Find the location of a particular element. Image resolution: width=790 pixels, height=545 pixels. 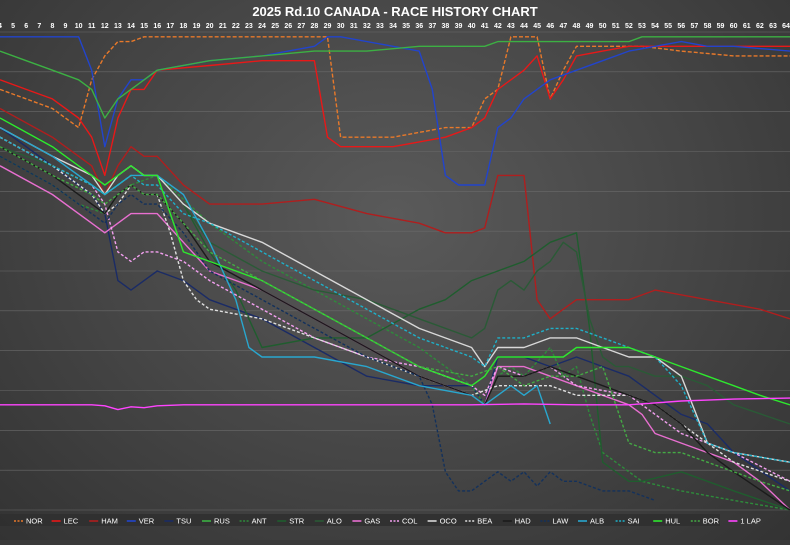

legend-label: COL is located at coordinates (409, 521).